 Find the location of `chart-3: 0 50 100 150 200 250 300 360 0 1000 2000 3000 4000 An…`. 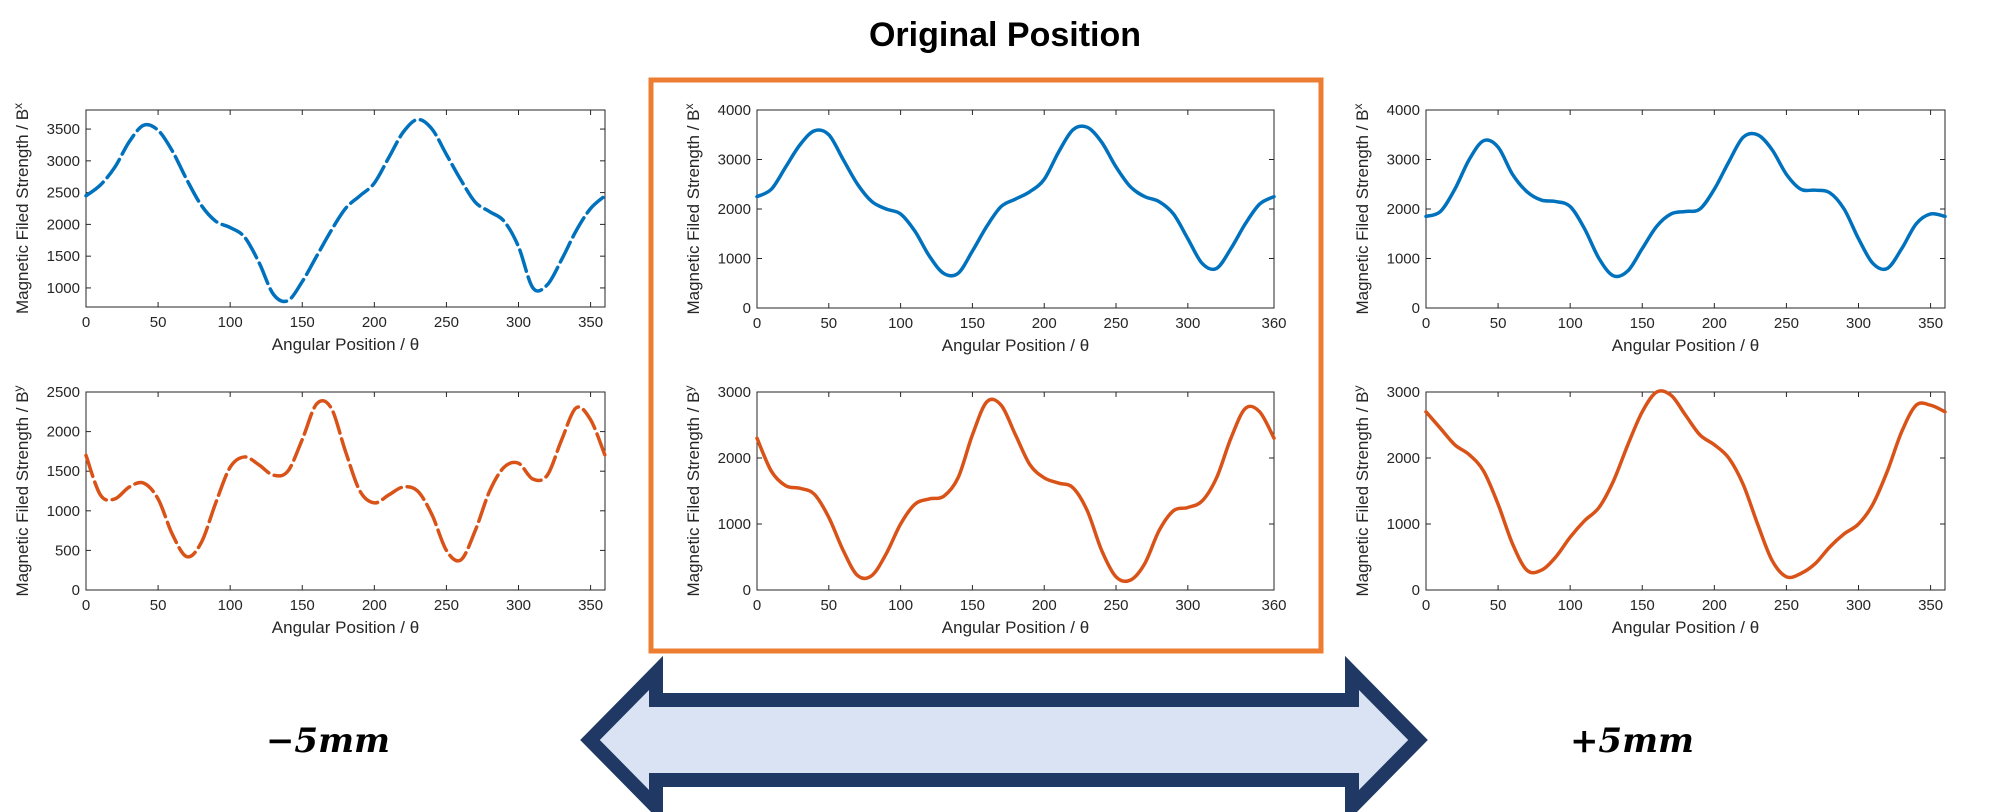

chart-3: 0 50 100 150 200 250 300 360 0 1000 2000 3000 4000 An… is located at coordinates (984, 228).